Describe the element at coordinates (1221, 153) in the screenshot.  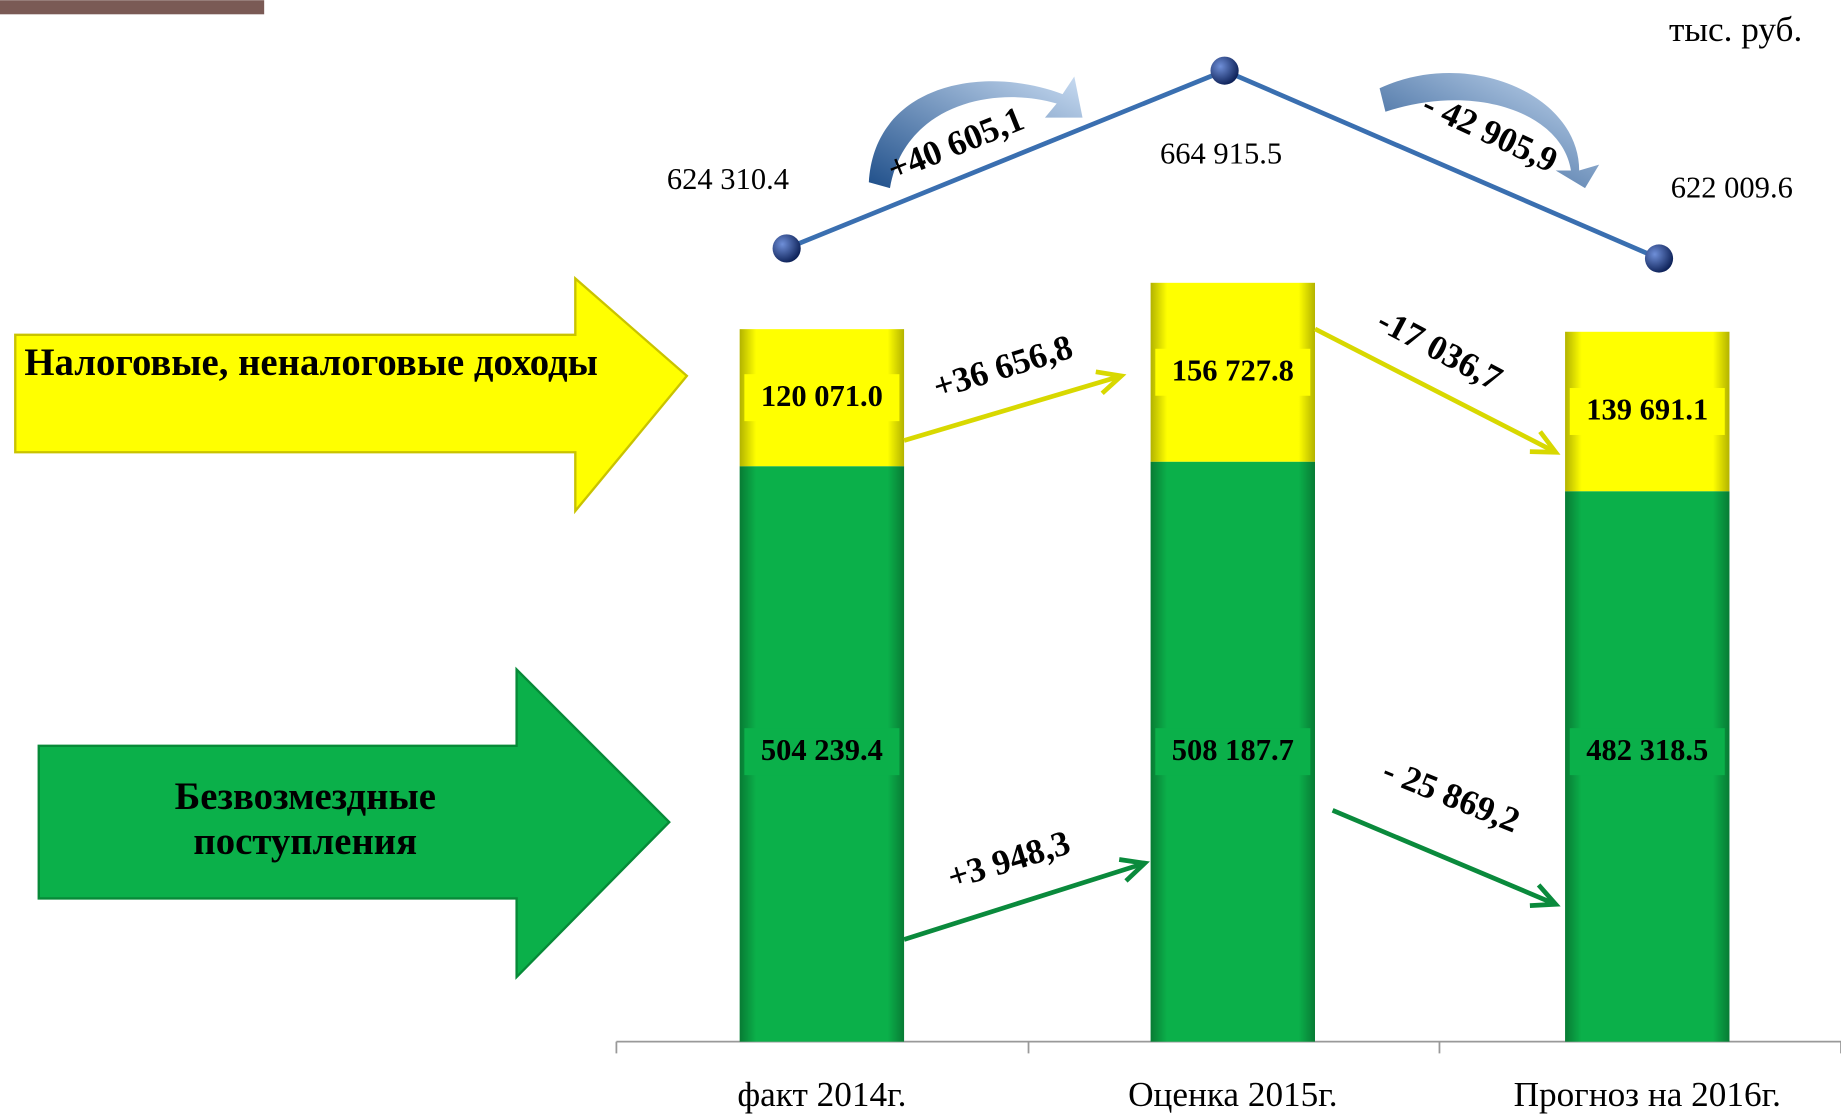
I see `totals-label: 664 915.5` at that location.